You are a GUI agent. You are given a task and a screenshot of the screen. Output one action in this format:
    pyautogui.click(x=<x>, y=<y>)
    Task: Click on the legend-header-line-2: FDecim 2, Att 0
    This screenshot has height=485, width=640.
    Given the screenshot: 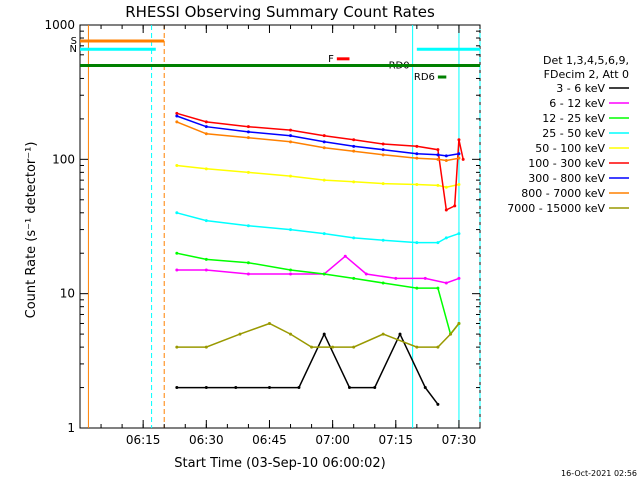 What is the action you would take?
    pyautogui.click(x=586, y=74)
    